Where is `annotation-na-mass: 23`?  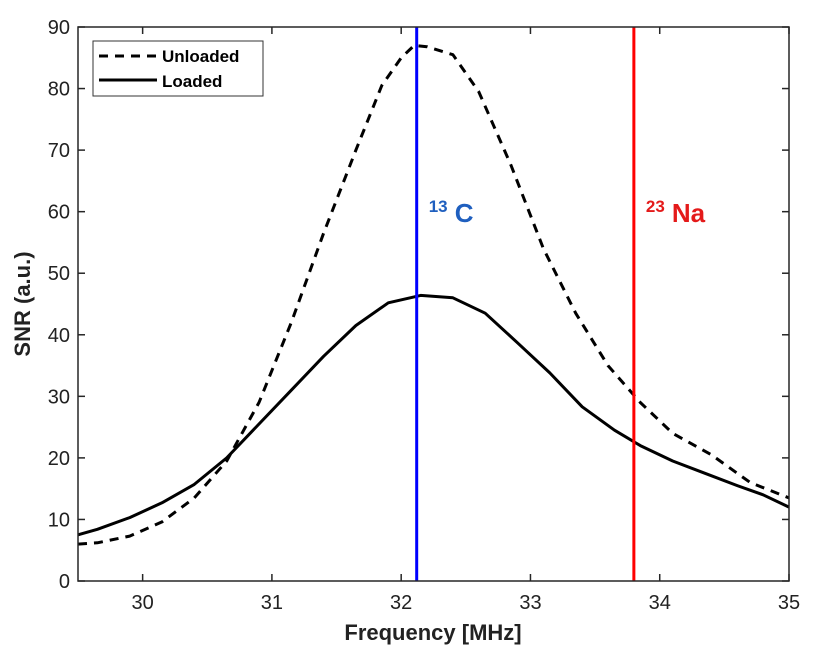
annotation-na-mass: 23 is located at coordinates (655, 206).